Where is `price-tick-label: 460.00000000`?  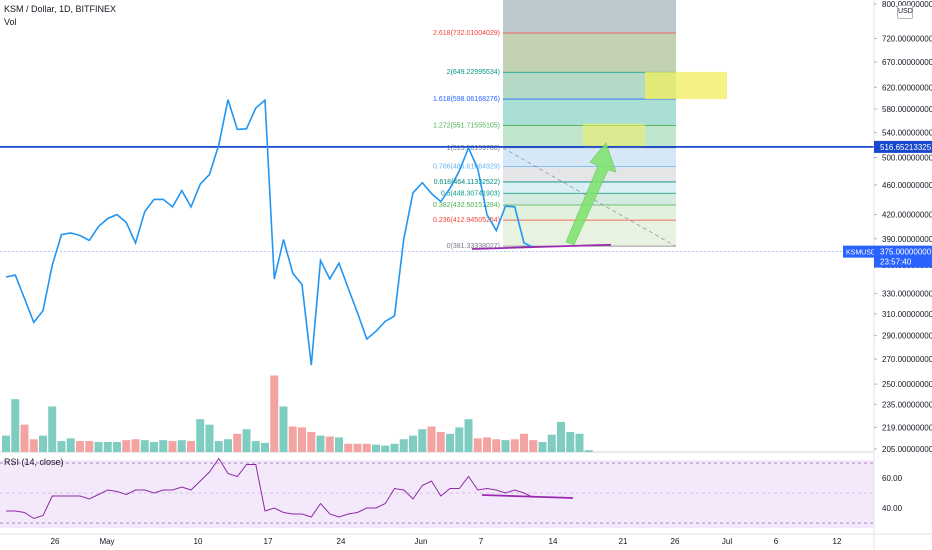 price-tick-label: 460.00000000 is located at coordinates (907, 185).